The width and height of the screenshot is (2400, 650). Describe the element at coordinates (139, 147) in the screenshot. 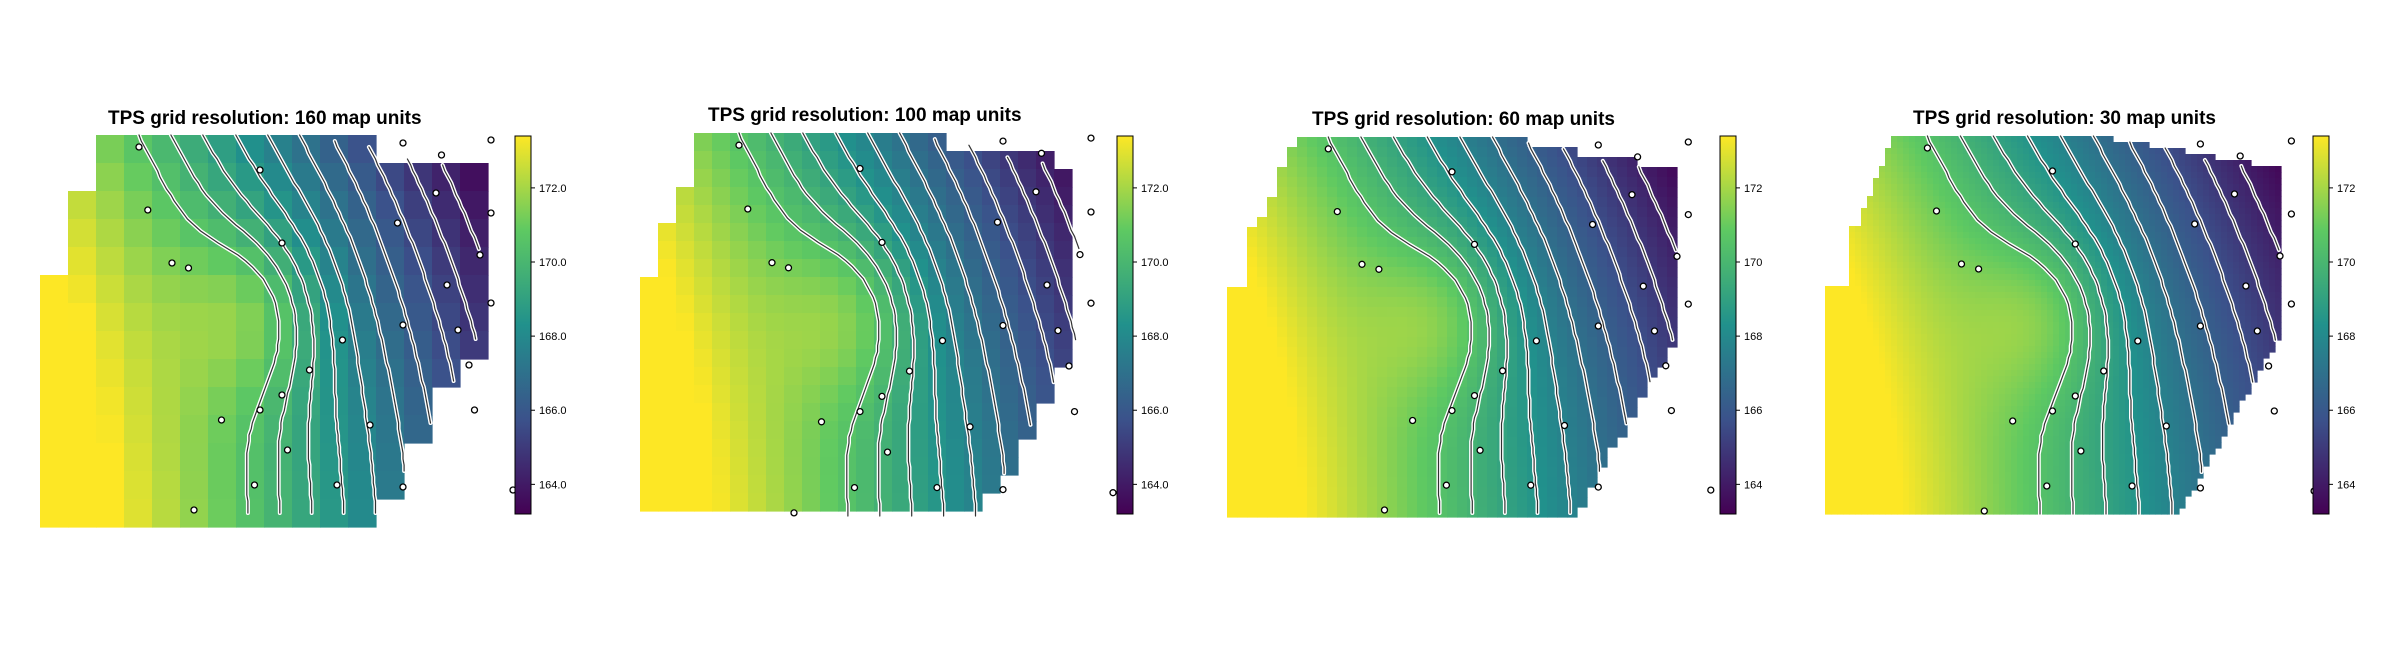

I see `sample-point` at that location.